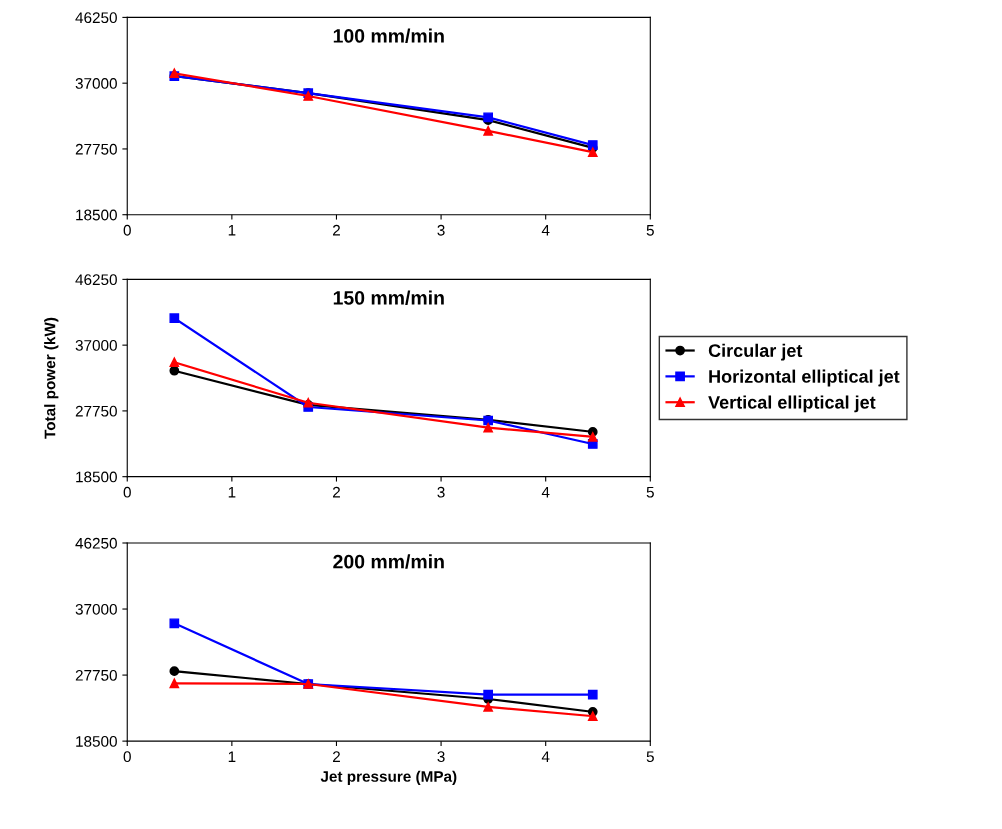  What do you see at coordinates (51, 378) in the screenshot?
I see `y-axis-title: Total power (kW)` at bounding box center [51, 378].